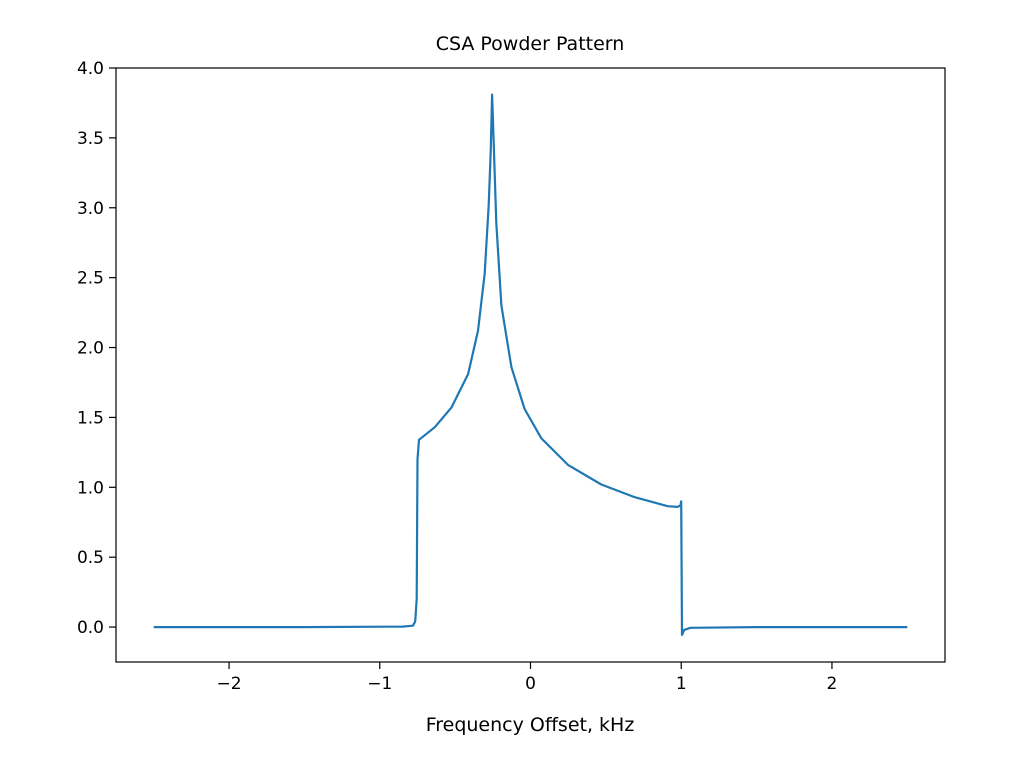  Describe the element at coordinates (90, 279) in the screenshot. I see `y-tick-label: 2.5` at that location.